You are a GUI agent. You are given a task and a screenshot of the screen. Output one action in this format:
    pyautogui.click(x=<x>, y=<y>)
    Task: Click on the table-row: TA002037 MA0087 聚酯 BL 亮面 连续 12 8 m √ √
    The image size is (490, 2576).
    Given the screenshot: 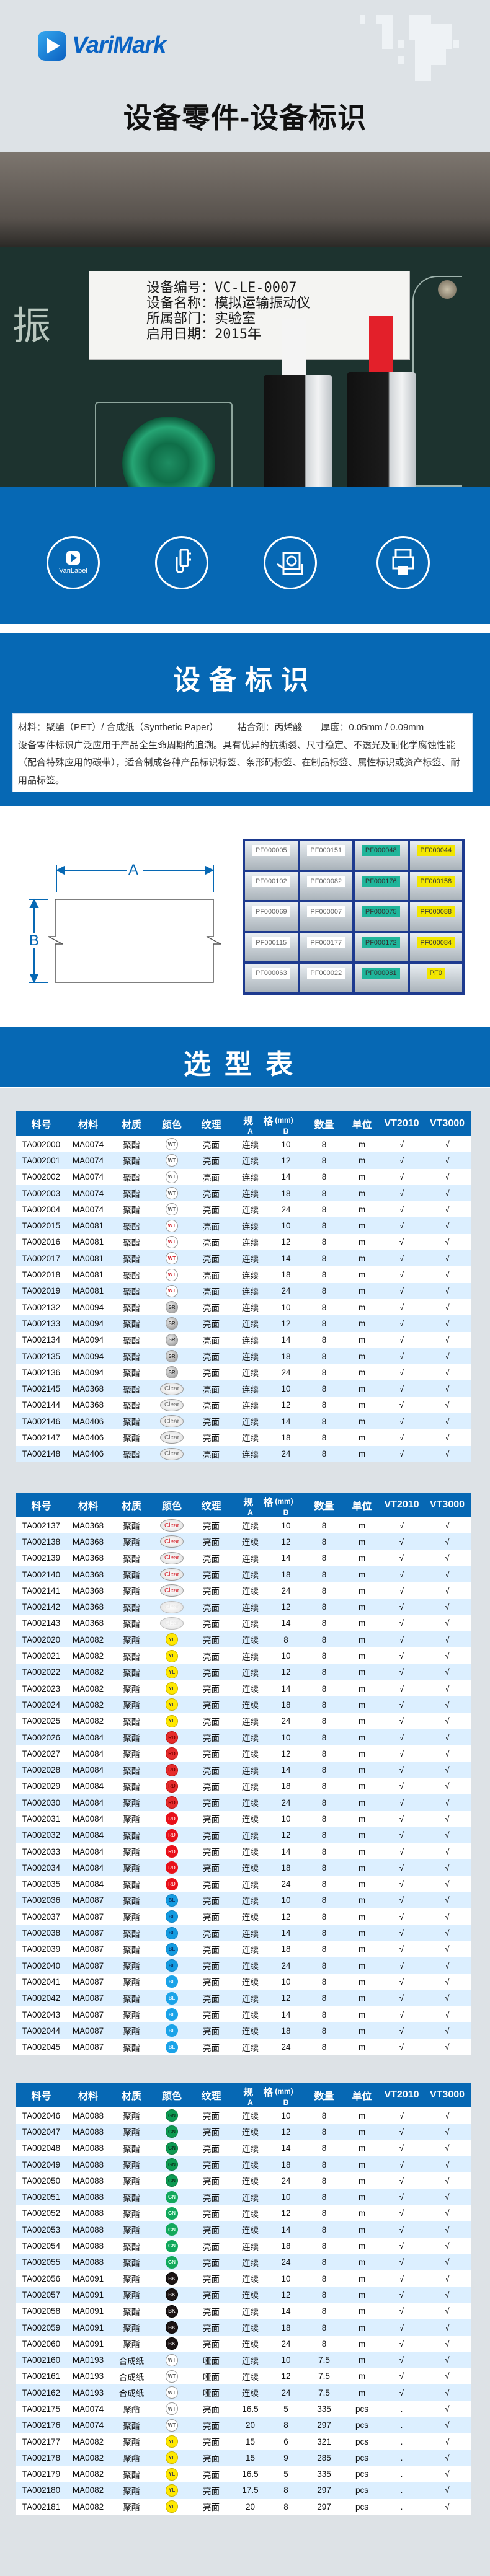 What is the action you would take?
    pyautogui.click(x=243, y=1916)
    